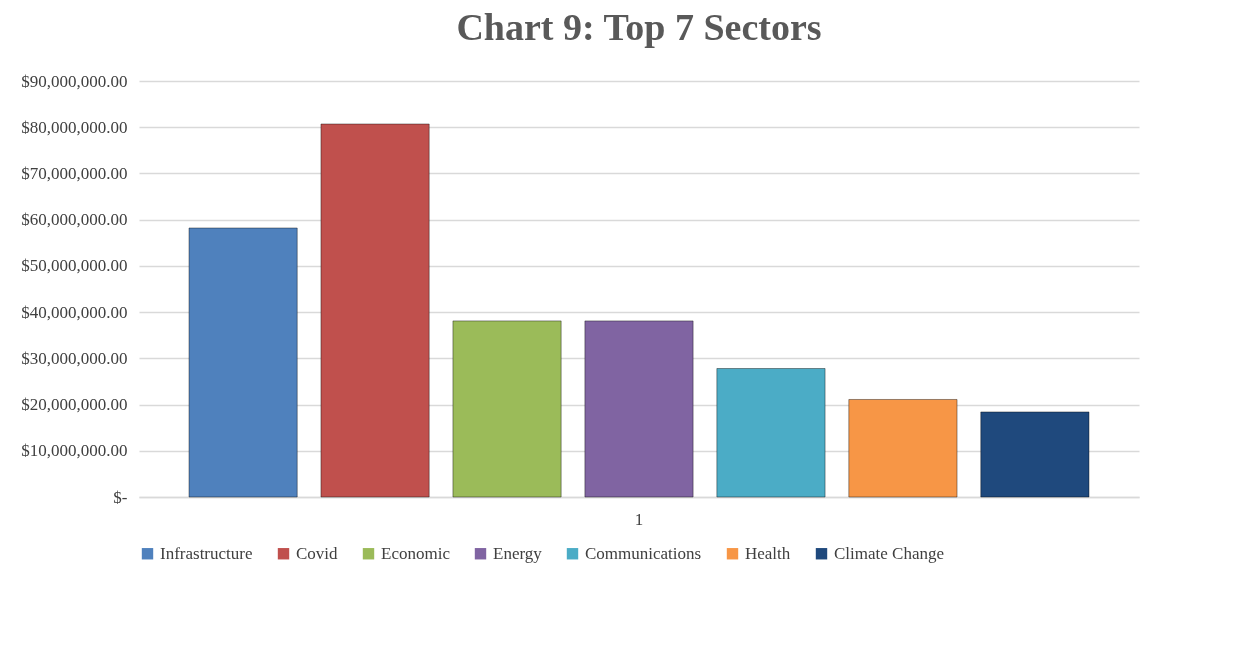 The width and height of the screenshot is (1244, 646). Describe the element at coordinates (74, 405) in the screenshot. I see `y-tick-label: $20,000,000.00` at that location.